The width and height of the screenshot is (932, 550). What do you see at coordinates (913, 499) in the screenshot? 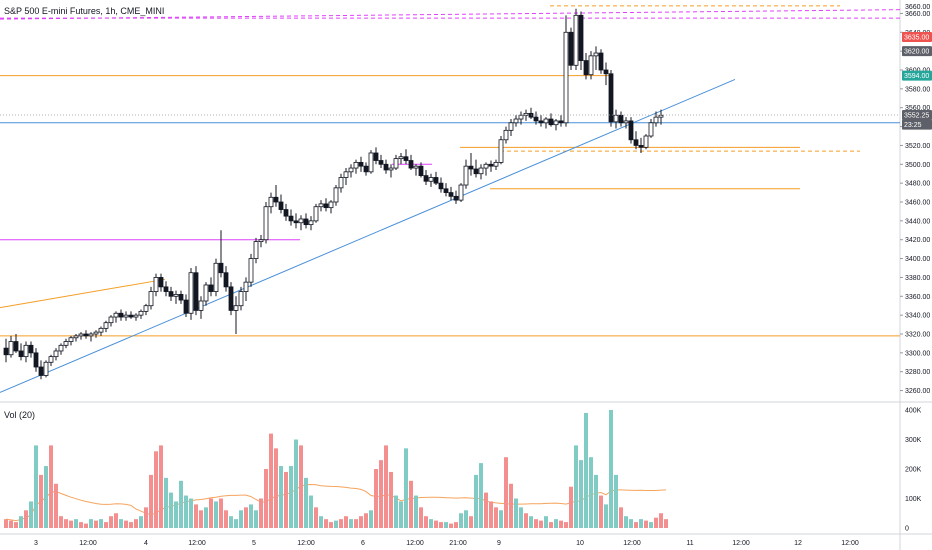
I see `volume-tick-label: 100K` at bounding box center [913, 499].